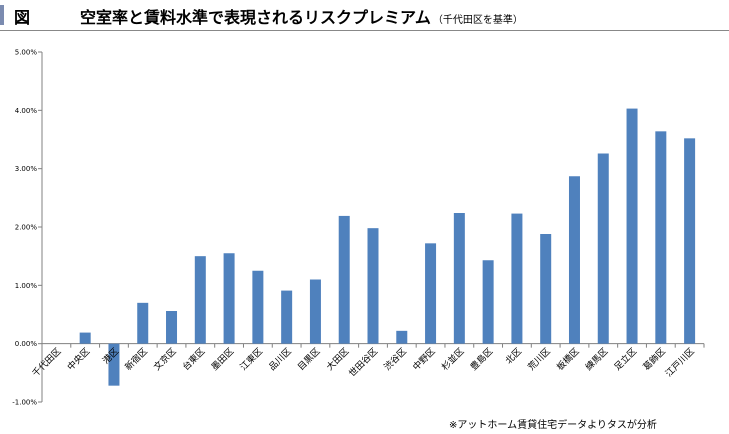 This screenshot has width=729, height=434. I want to click on x-tick-label: 杉並区, so click(453, 359).